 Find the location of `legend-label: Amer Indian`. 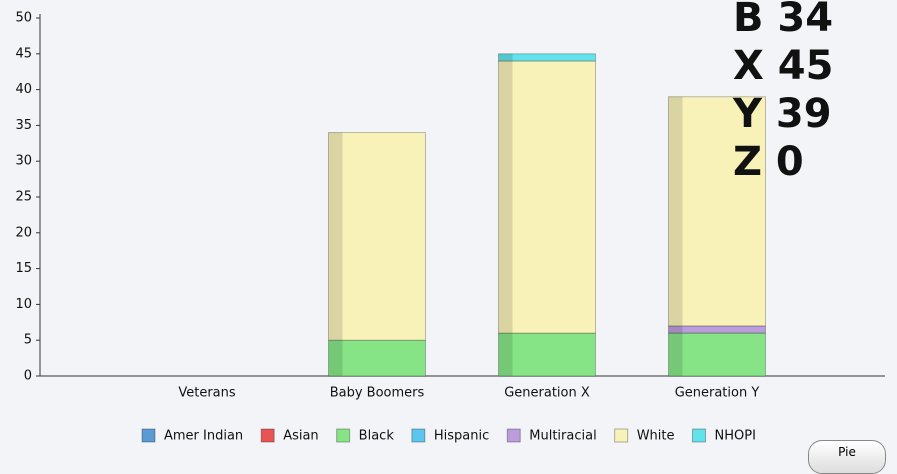

legend-label: Amer Indian is located at coordinates (203, 436).